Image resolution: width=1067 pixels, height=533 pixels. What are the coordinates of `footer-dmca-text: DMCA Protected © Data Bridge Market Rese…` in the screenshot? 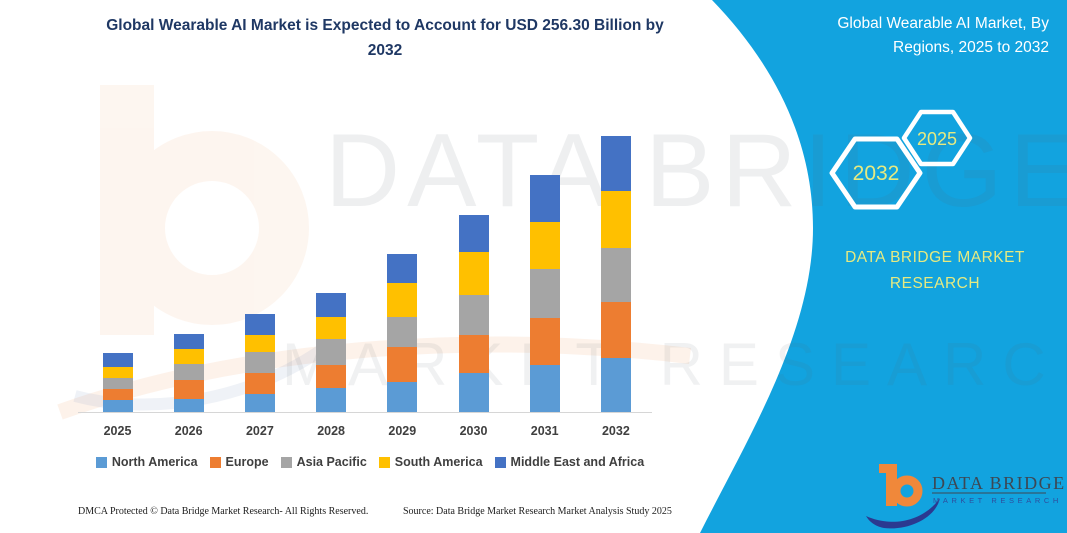 It's located at (223, 511).